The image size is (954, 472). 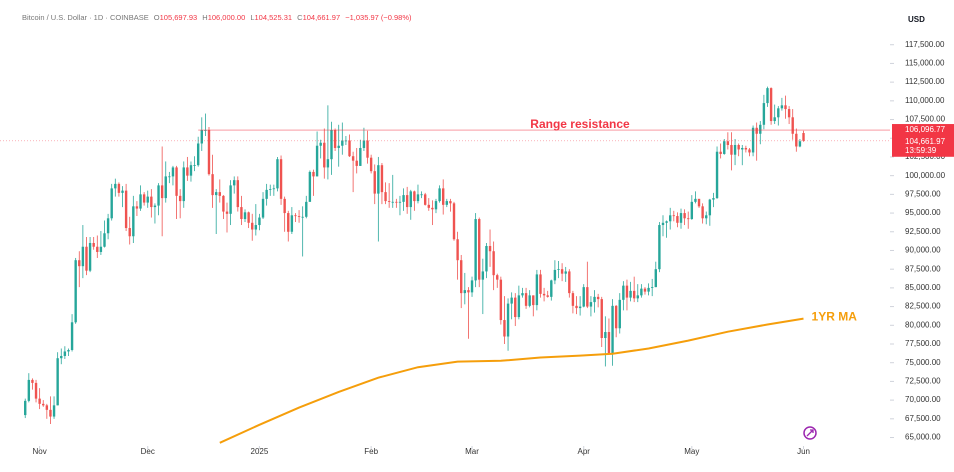 I want to click on y-tick-label: 72,500.00, so click(x=923, y=381).